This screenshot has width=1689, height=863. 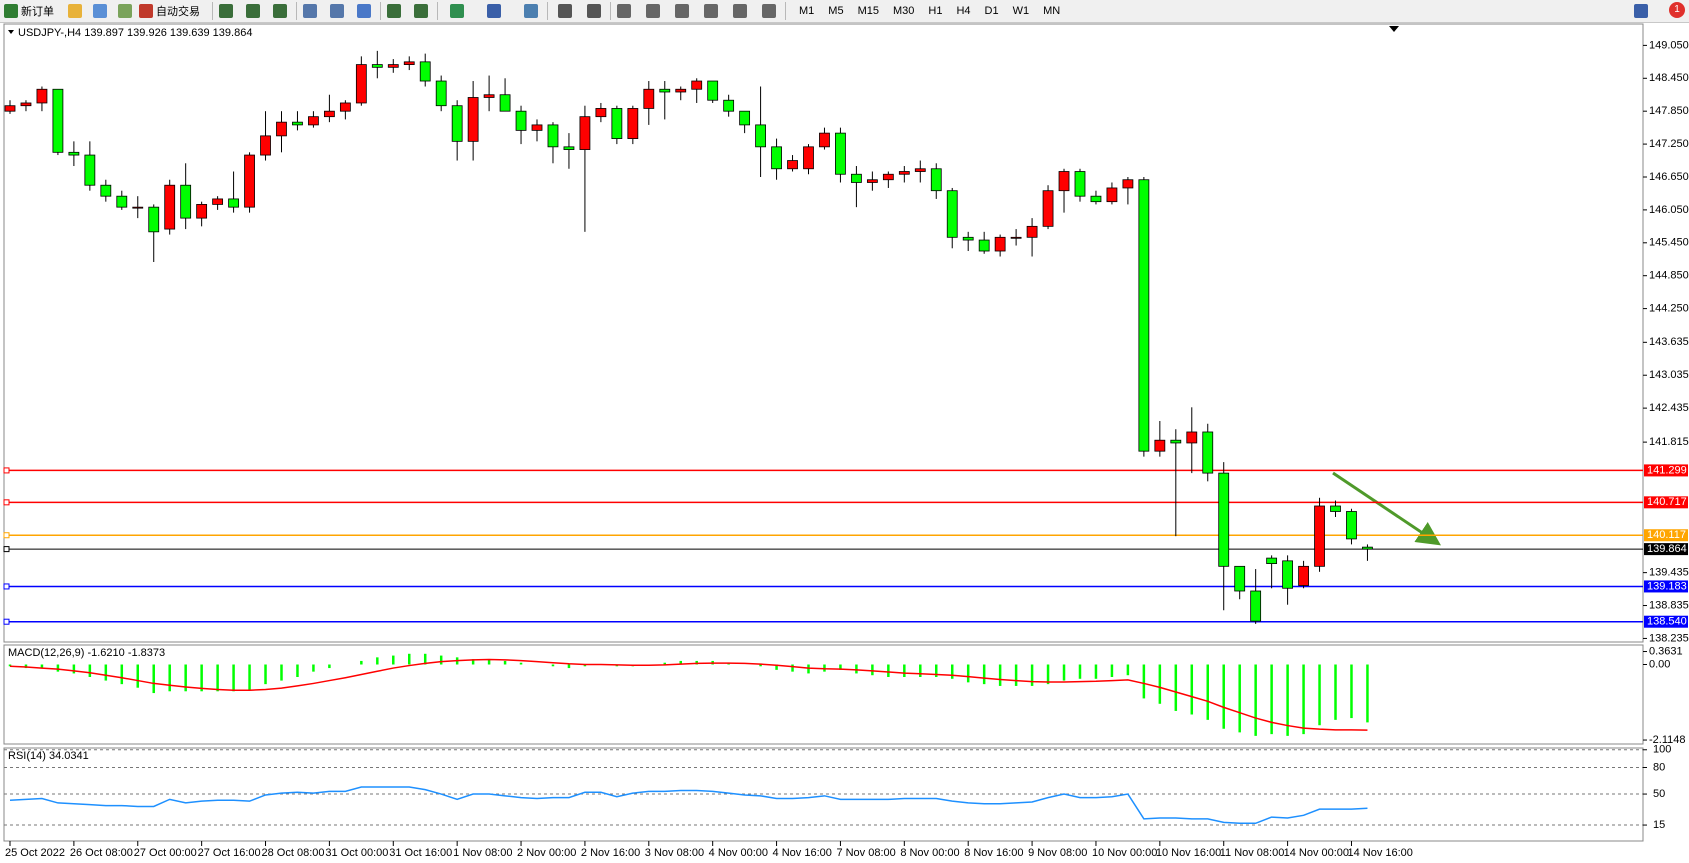 What do you see at coordinates (836, 11) in the screenshot?
I see `timeframe-button: M5` at bounding box center [836, 11].